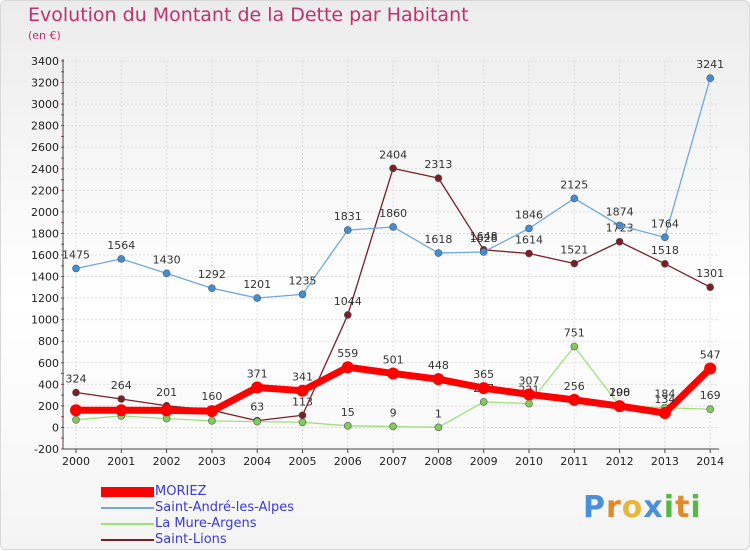 Image resolution: width=750 pixels, height=551 pixels. Describe the element at coordinates (669, 507) in the screenshot. I see `logo-letter: i` at that location.